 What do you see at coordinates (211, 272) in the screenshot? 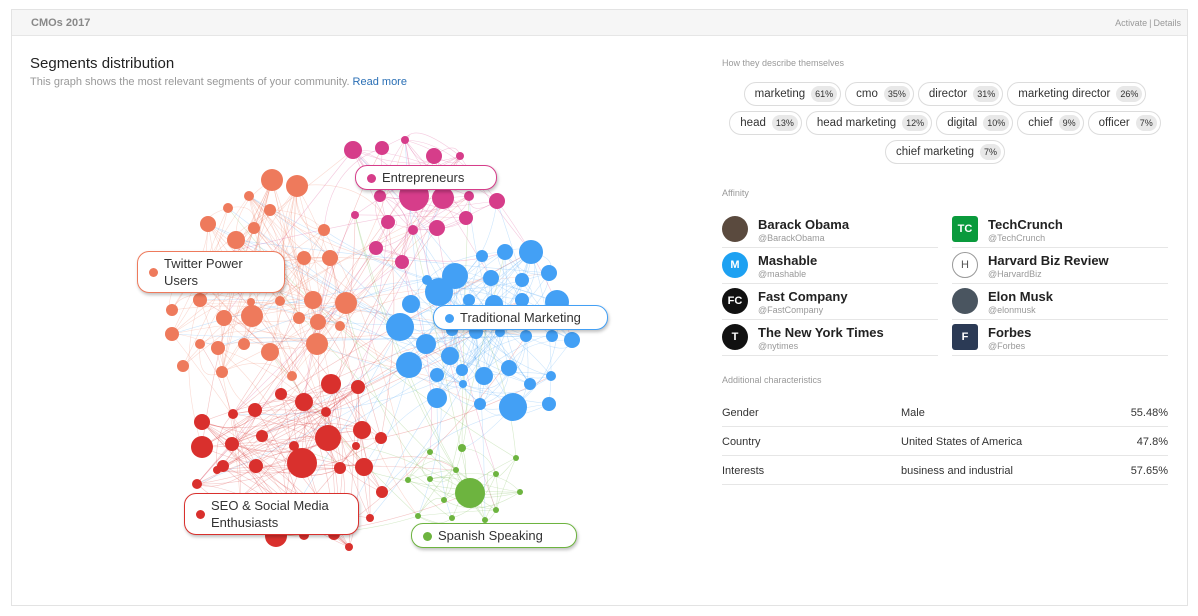
I see `segment-label-twitter-power-users: Twitter Power Users` at bounding box center [211, 272].